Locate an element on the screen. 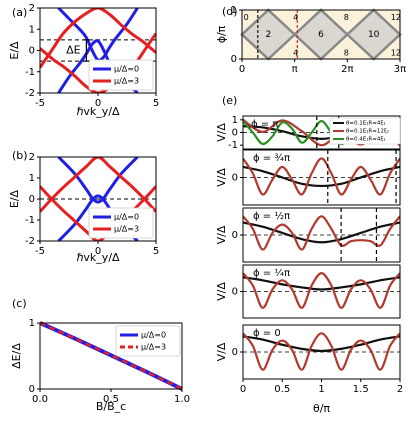  panel-a-xtick-label: -5 is located at coordinates (40, 103).